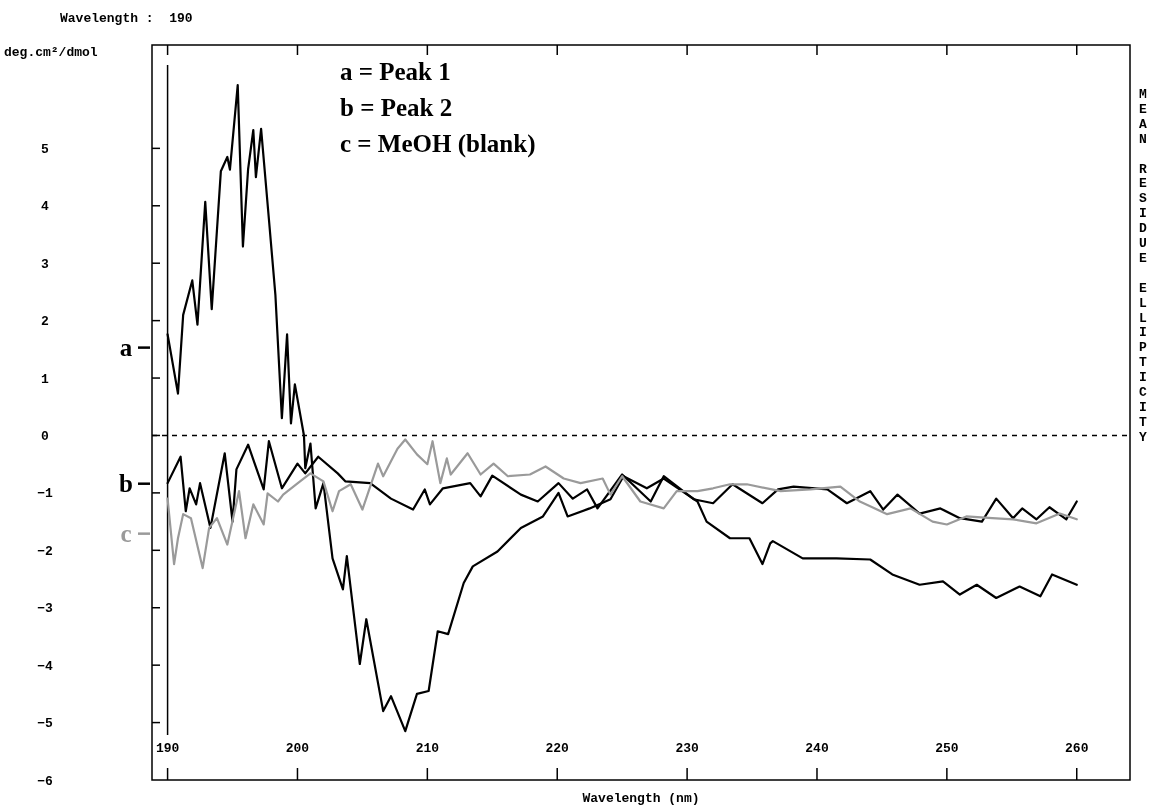 Image resolution: width=1153 pixels, height=810 pixels. Describe the element at coordinates (126, 484) in the screenshot. I see `legend-label: b` at that location.